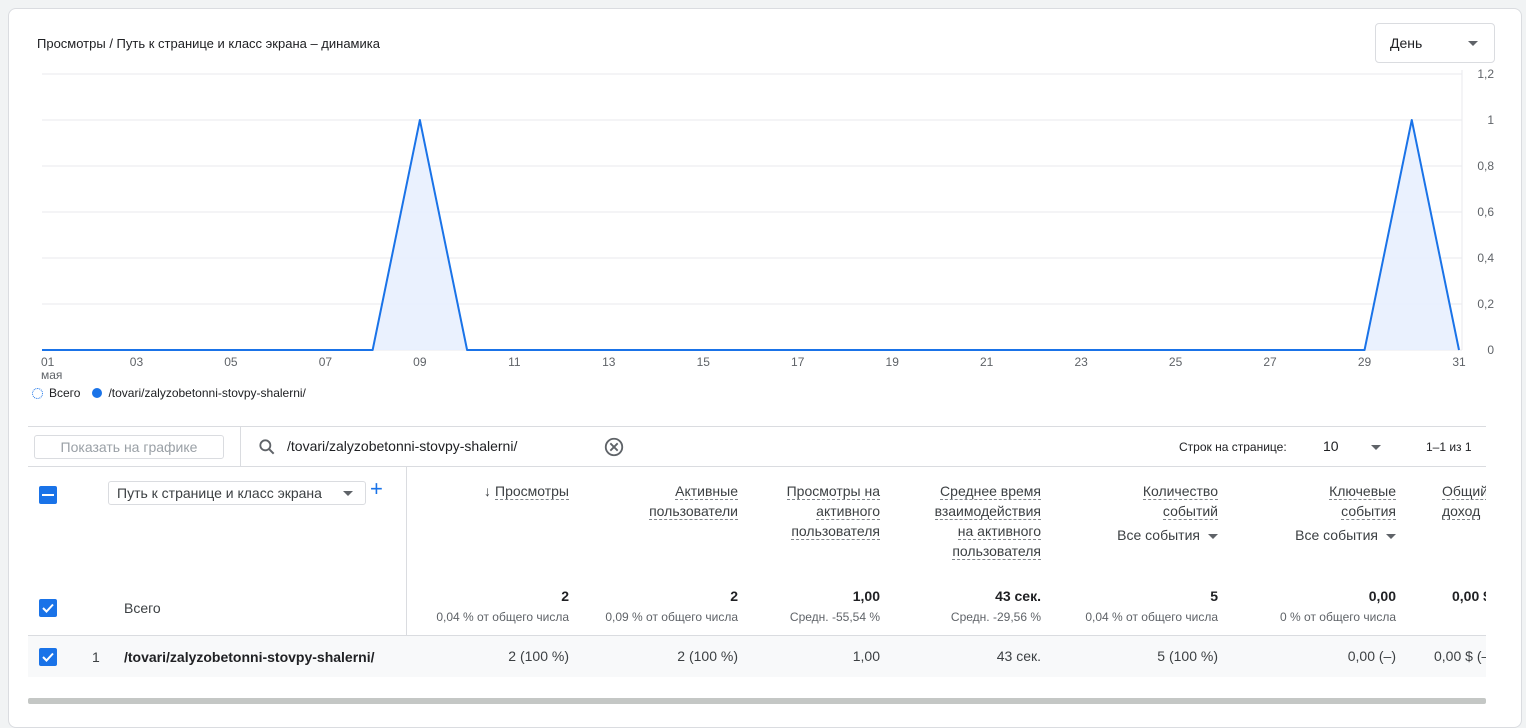 This screenshot has width=1526, height=728. What do you see at coordinates (996, 596) in the screenshot?
I see `total-value: 43 сек.` at bounding box center [996, 596].